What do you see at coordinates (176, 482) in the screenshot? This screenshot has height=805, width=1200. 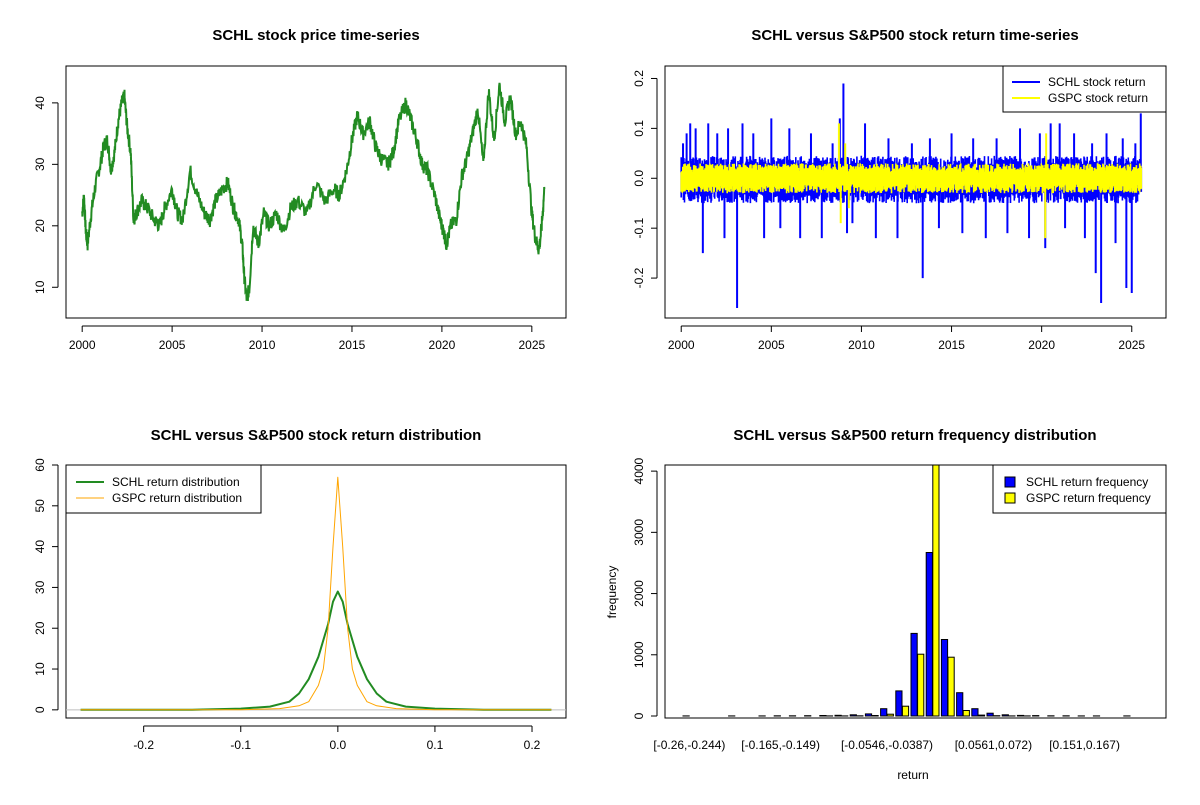 I see `legend-label-schl: SCHL return distribution` at bounding box center [176, 482].